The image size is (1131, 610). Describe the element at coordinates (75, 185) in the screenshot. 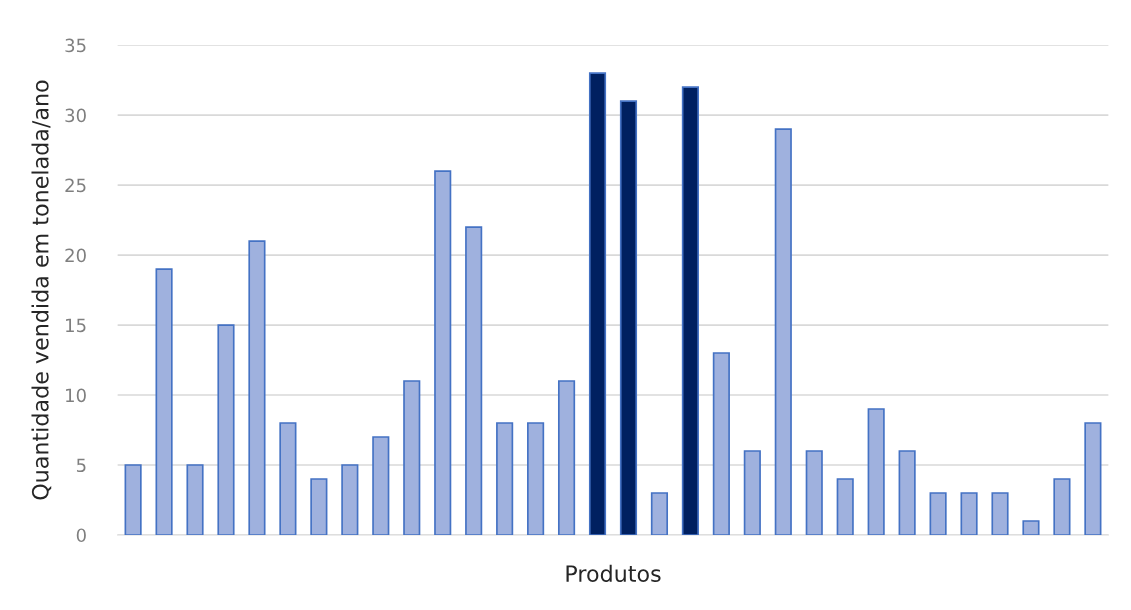

I see `y-tick-label: 25` at that location.